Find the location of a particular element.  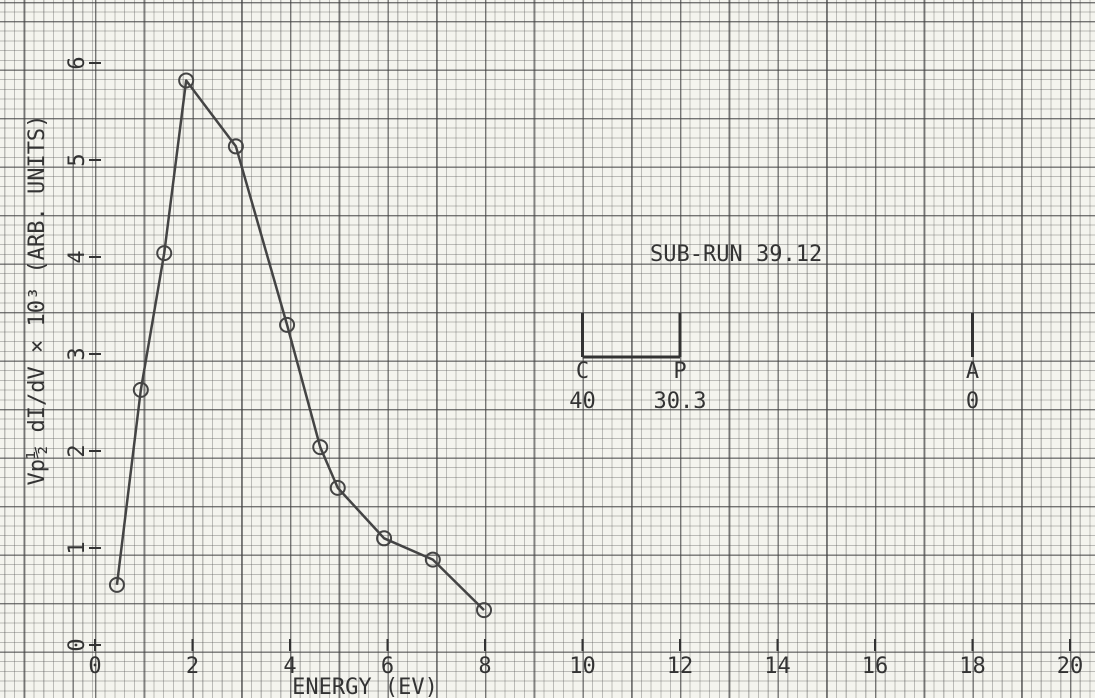

y-tick-label: 3 is located at coordinates (77, 353).